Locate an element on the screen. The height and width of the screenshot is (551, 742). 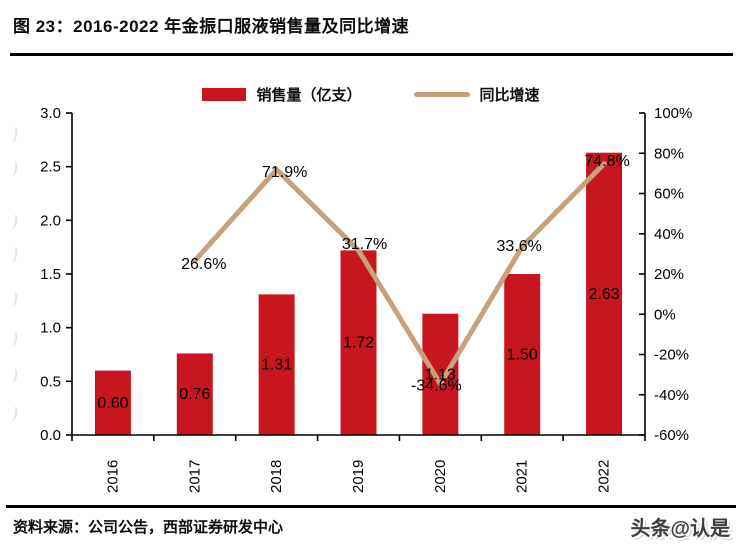
line-label-2021: 33.6% is located at coordinates (519, 246).